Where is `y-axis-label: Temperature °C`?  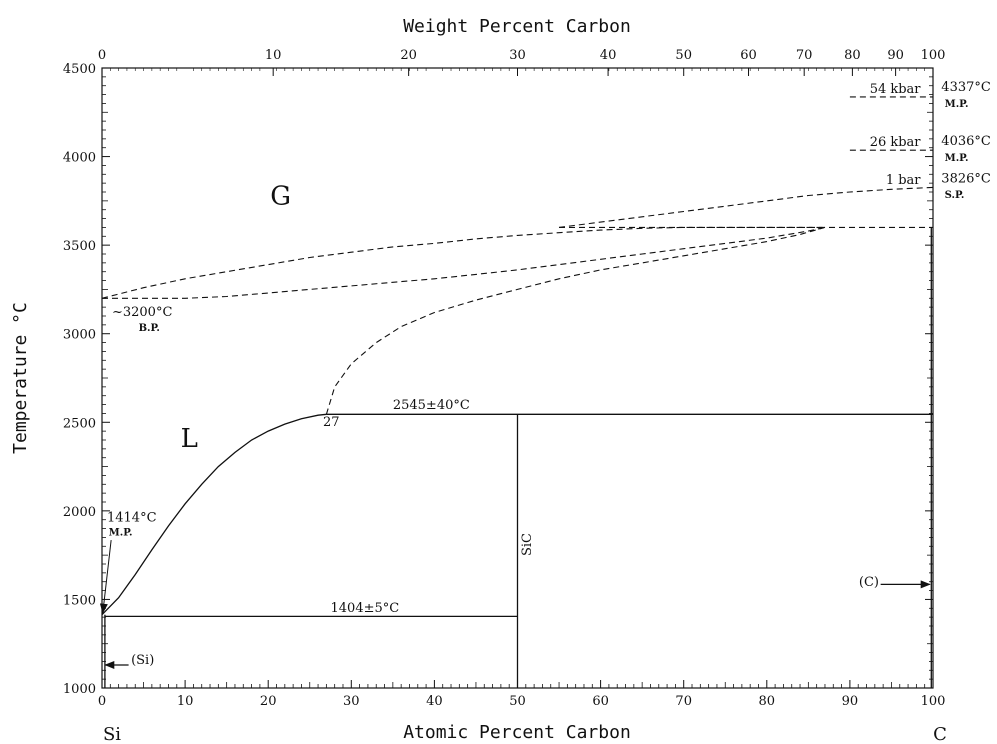 y-axis-label: Temperature °C is located at coordinates (20, 378).